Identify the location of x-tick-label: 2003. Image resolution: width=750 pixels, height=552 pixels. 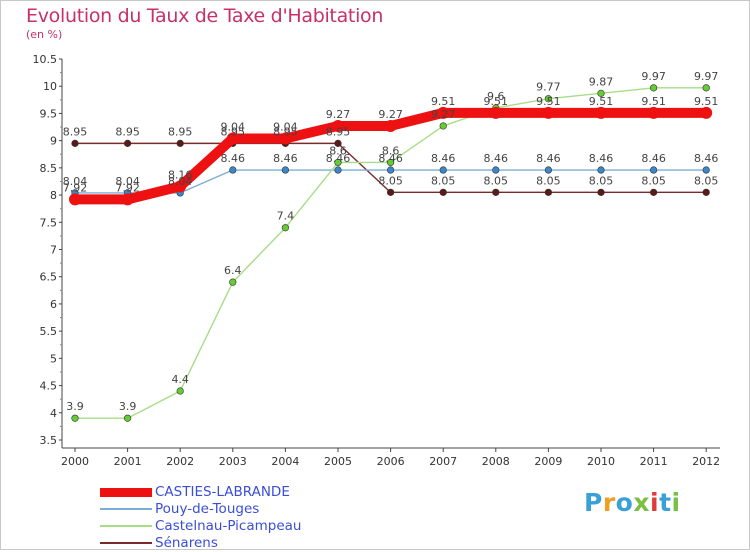
(233, 461).